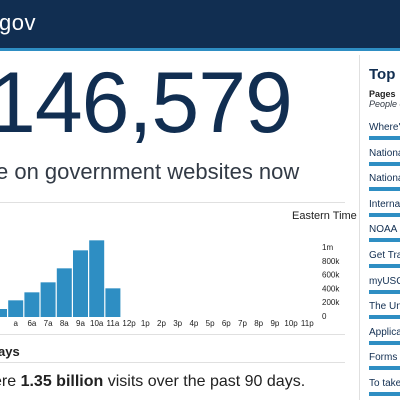 The width and height of the screenshot is (400, 402). What do you see at coordinates (359, 227) in the screenshot?
I see `panel-divider` at bounding box center [359, 227].